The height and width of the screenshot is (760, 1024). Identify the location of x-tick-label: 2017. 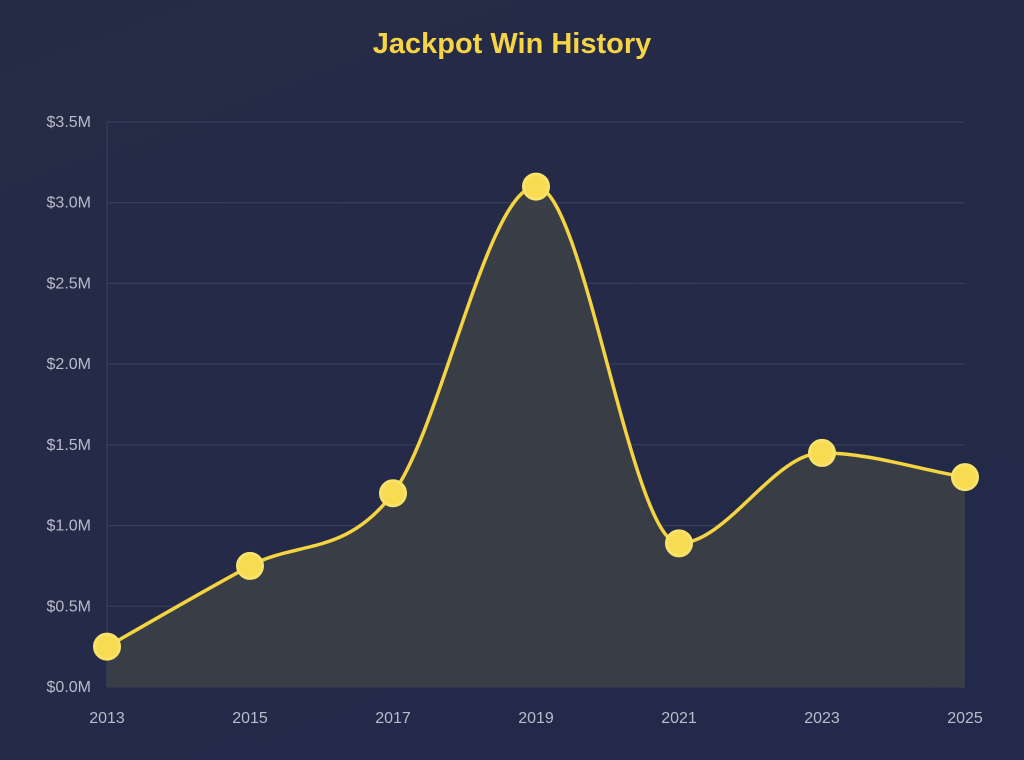
(393, 718).